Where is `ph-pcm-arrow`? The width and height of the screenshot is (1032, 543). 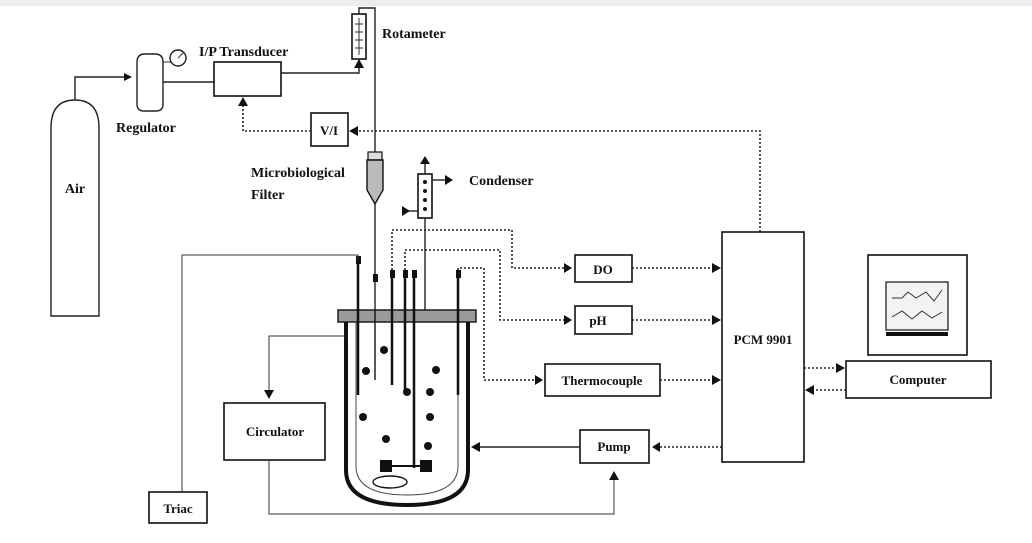
ph-pcm-arrow is located at coordinates (716, 320).